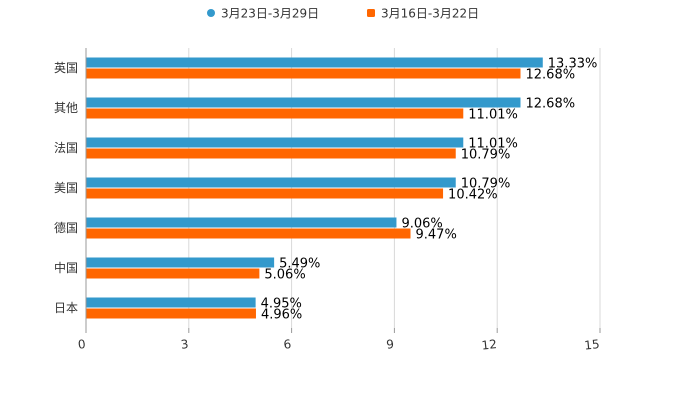 The height and width of the screenshot is (400, 700). I want to click on data-label: 9.47%, so click(436, 235).